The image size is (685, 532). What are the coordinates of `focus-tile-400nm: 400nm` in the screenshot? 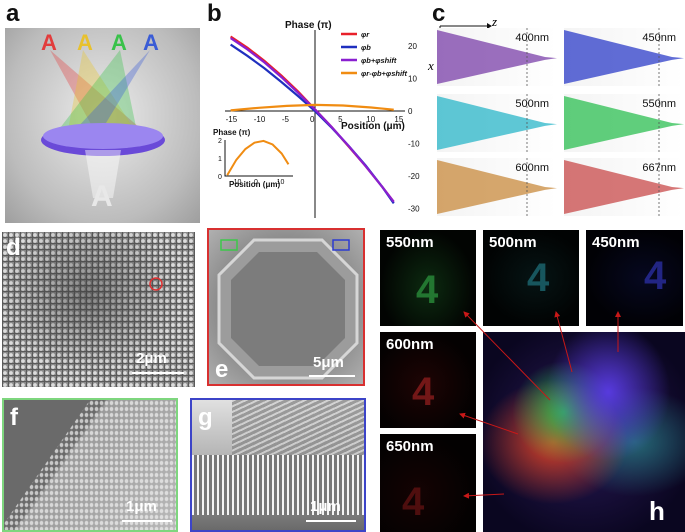 It's located at (497, 57).